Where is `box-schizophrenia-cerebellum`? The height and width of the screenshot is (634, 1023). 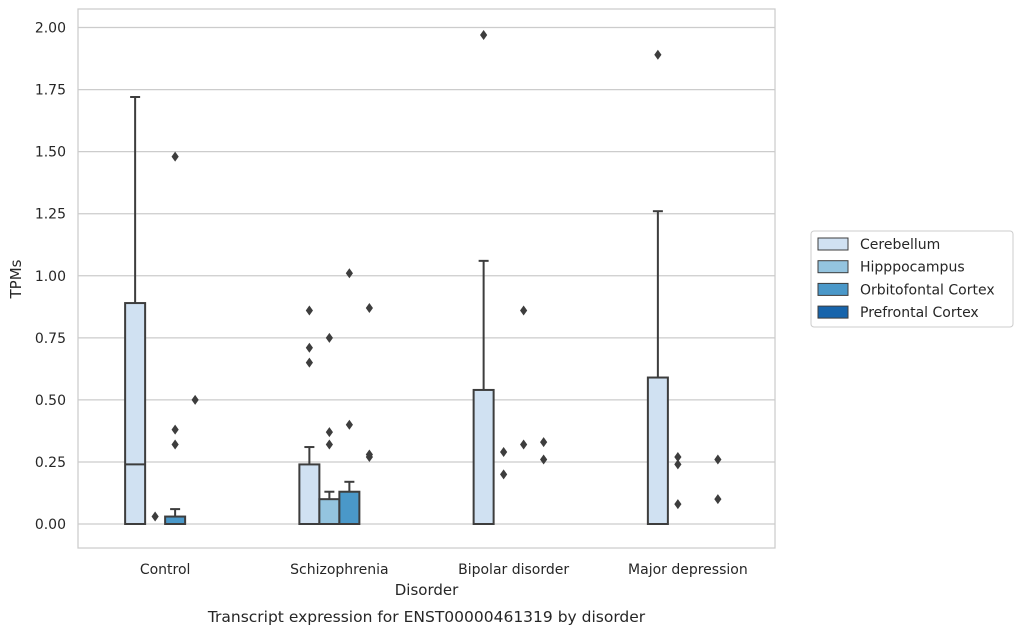 box-schizophrenia-cerebellum is located at coordinates (309, 415).